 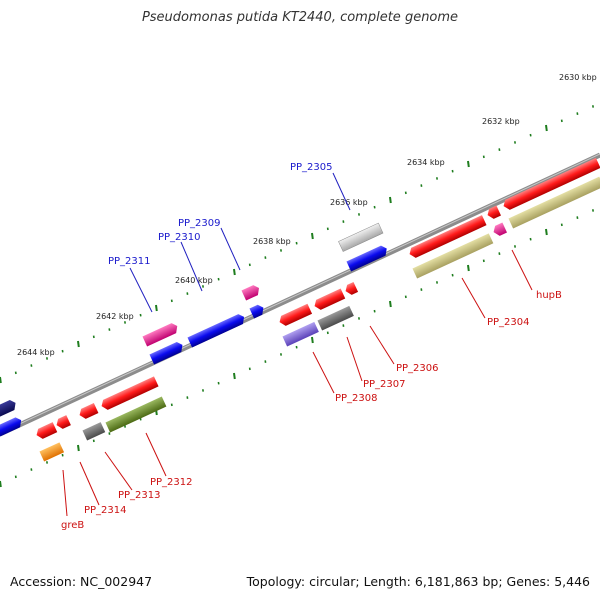 I want to click on label-pp-2310: PP_2310, so click(x=179, y=237).